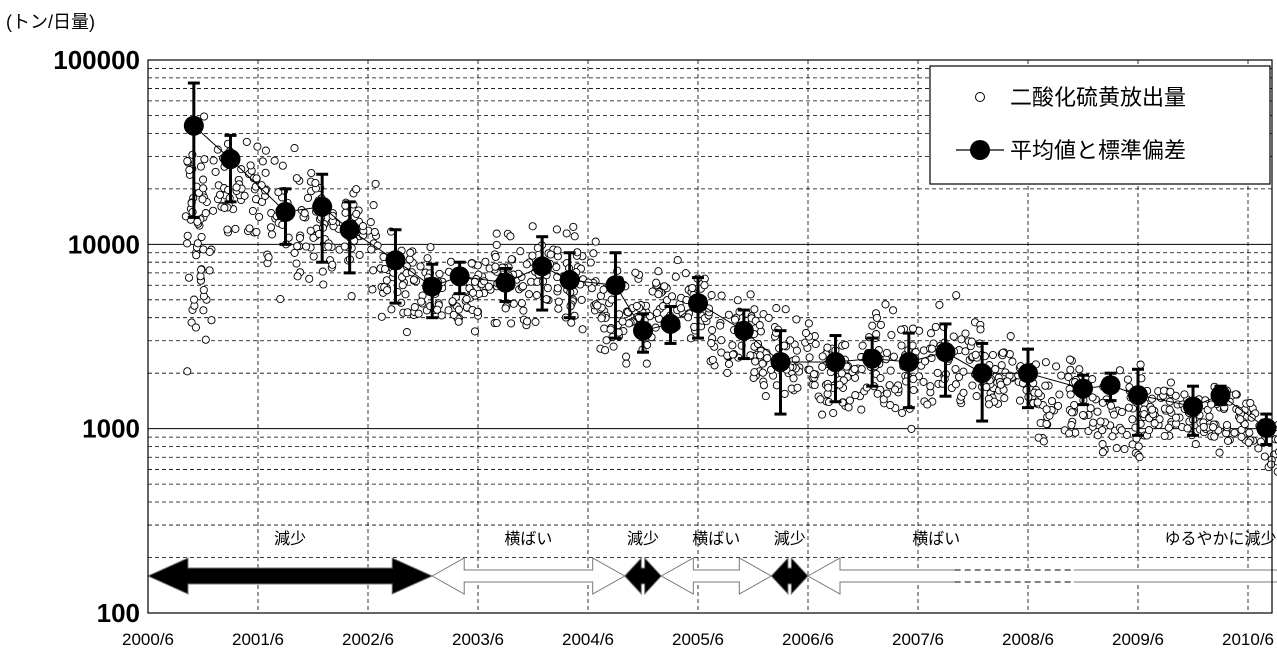 This screenshot has width=1277, height=654. What do you see at coordinates (290, 576) in the screenshot?
I see `period-arrow` at bounding box center [290, 576].